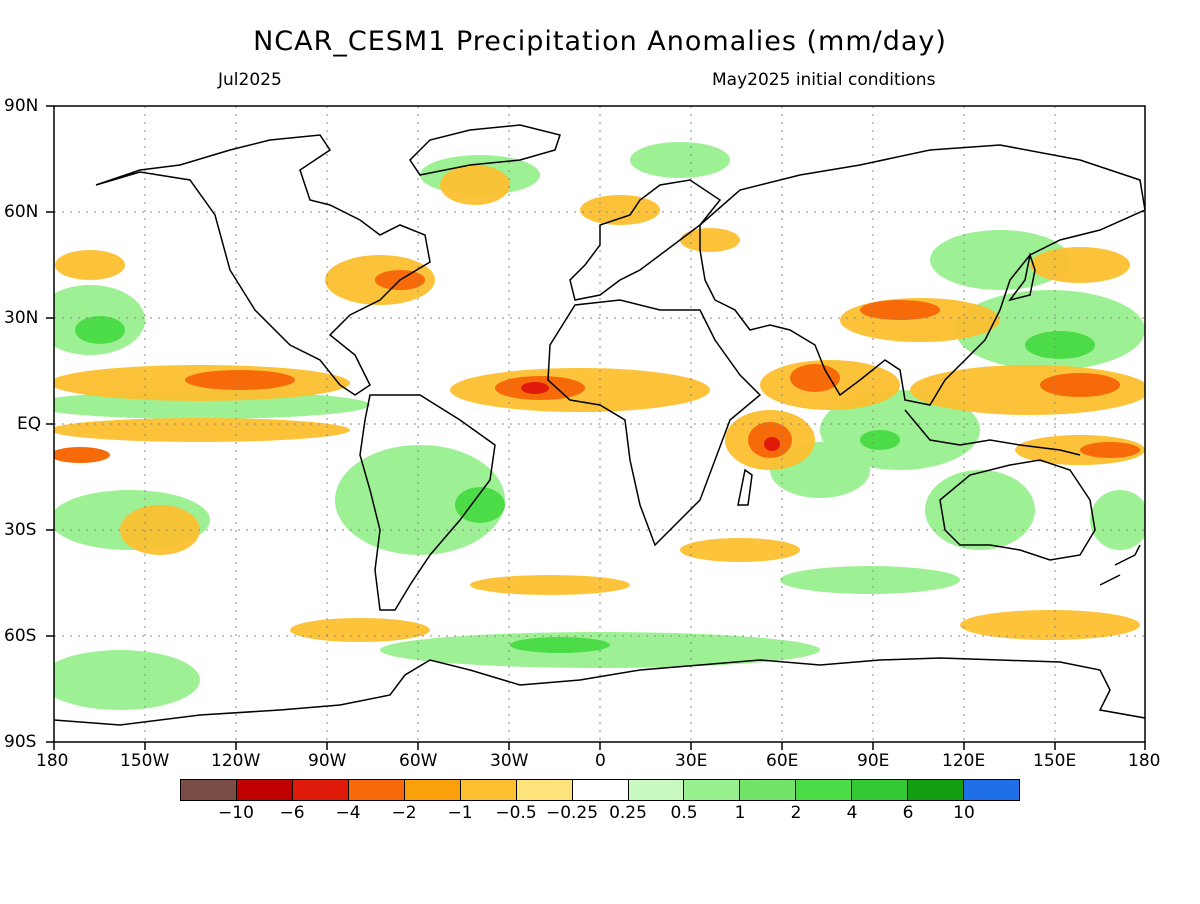  I want to click on colorbar-tick-label: −6, so click(292, 813).